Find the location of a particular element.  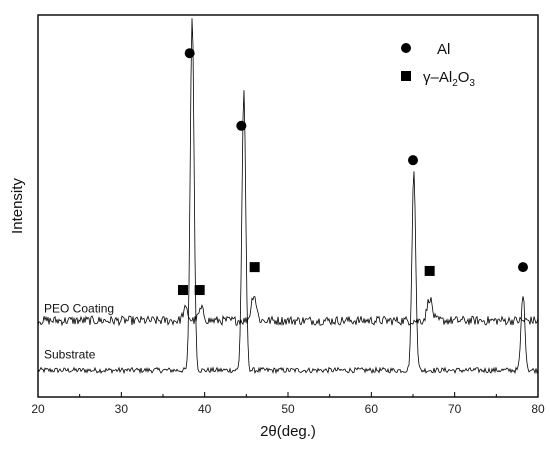

legend-label-gamma-alumina: γ–Al2O3 is located at coordinates (449, 79).